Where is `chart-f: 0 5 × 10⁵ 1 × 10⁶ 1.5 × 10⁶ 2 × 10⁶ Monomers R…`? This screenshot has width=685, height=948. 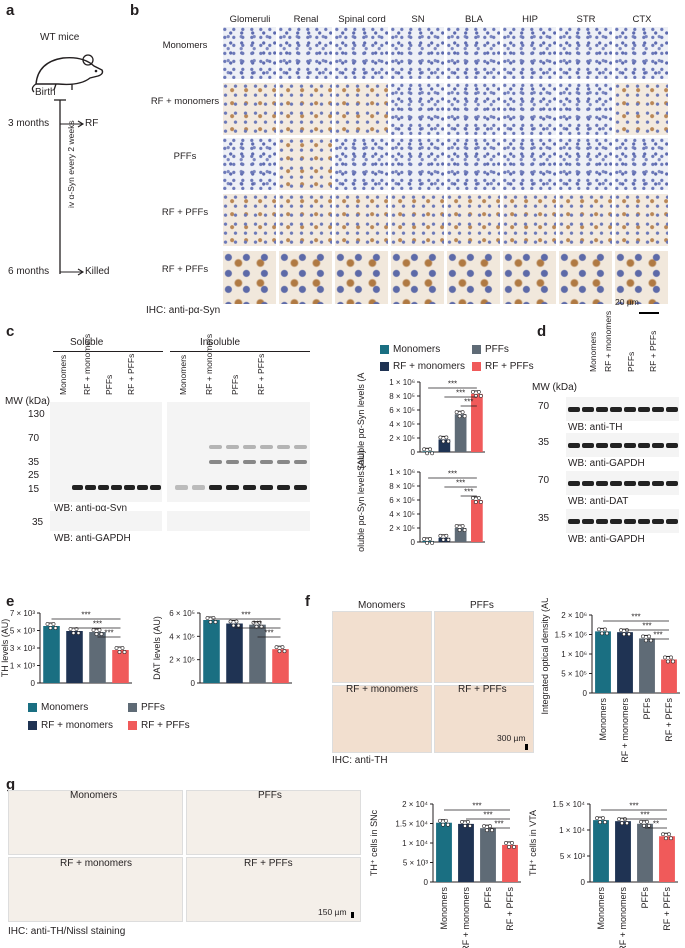 chart-f: 0 5 × 10⁵ 1 × 10⁶ 1.5 × 10⁶ 2 × 10⁶ Monomers R… is located at coordinates (610, 680).